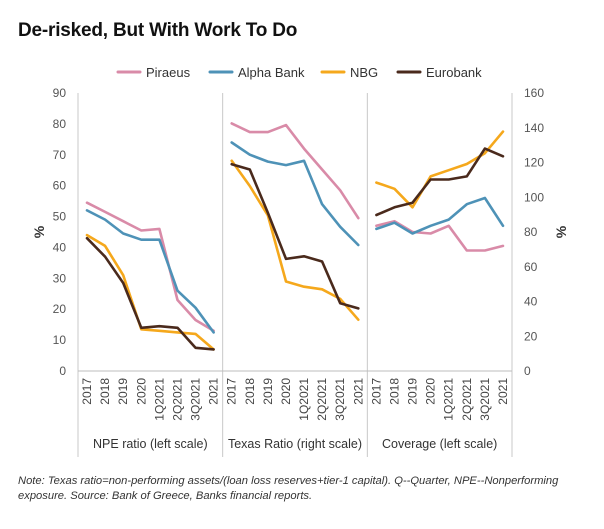  I want to click on right-tick-label: 60, so click(531, 267).